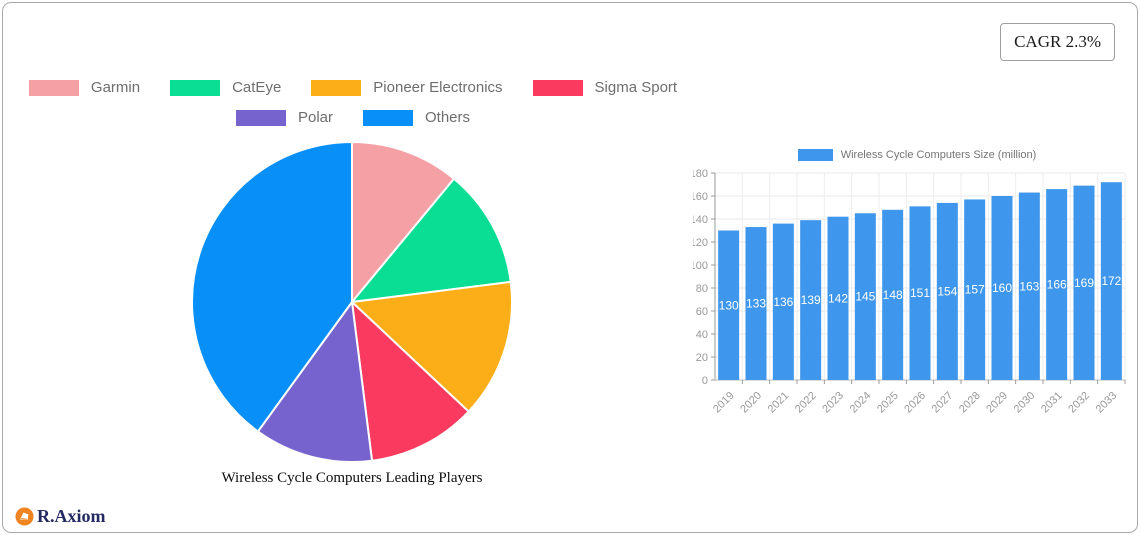 The image size is (1140, 535). Describe the element at coordinates (938, 155) in the screenshot. I see `bar-legend-label: Wireless Cycle Computers Size (million)` at that location.